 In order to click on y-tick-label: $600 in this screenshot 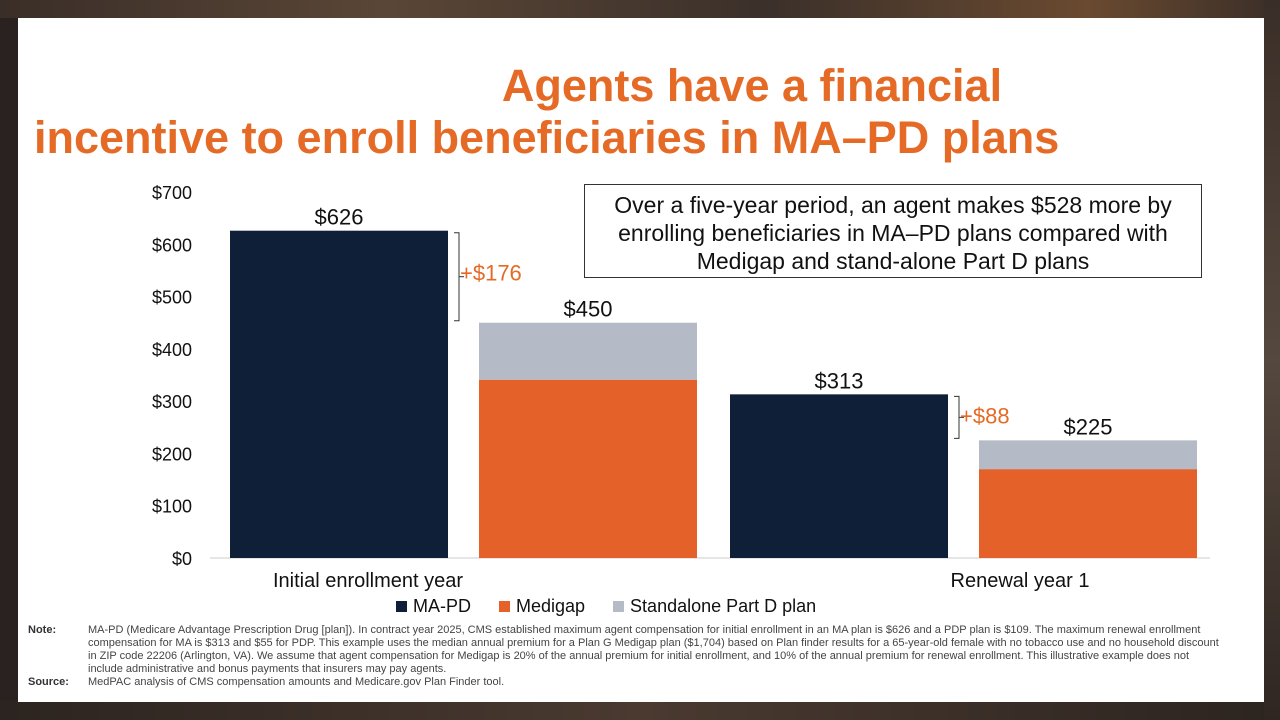, I will do `click(172, 245)`.